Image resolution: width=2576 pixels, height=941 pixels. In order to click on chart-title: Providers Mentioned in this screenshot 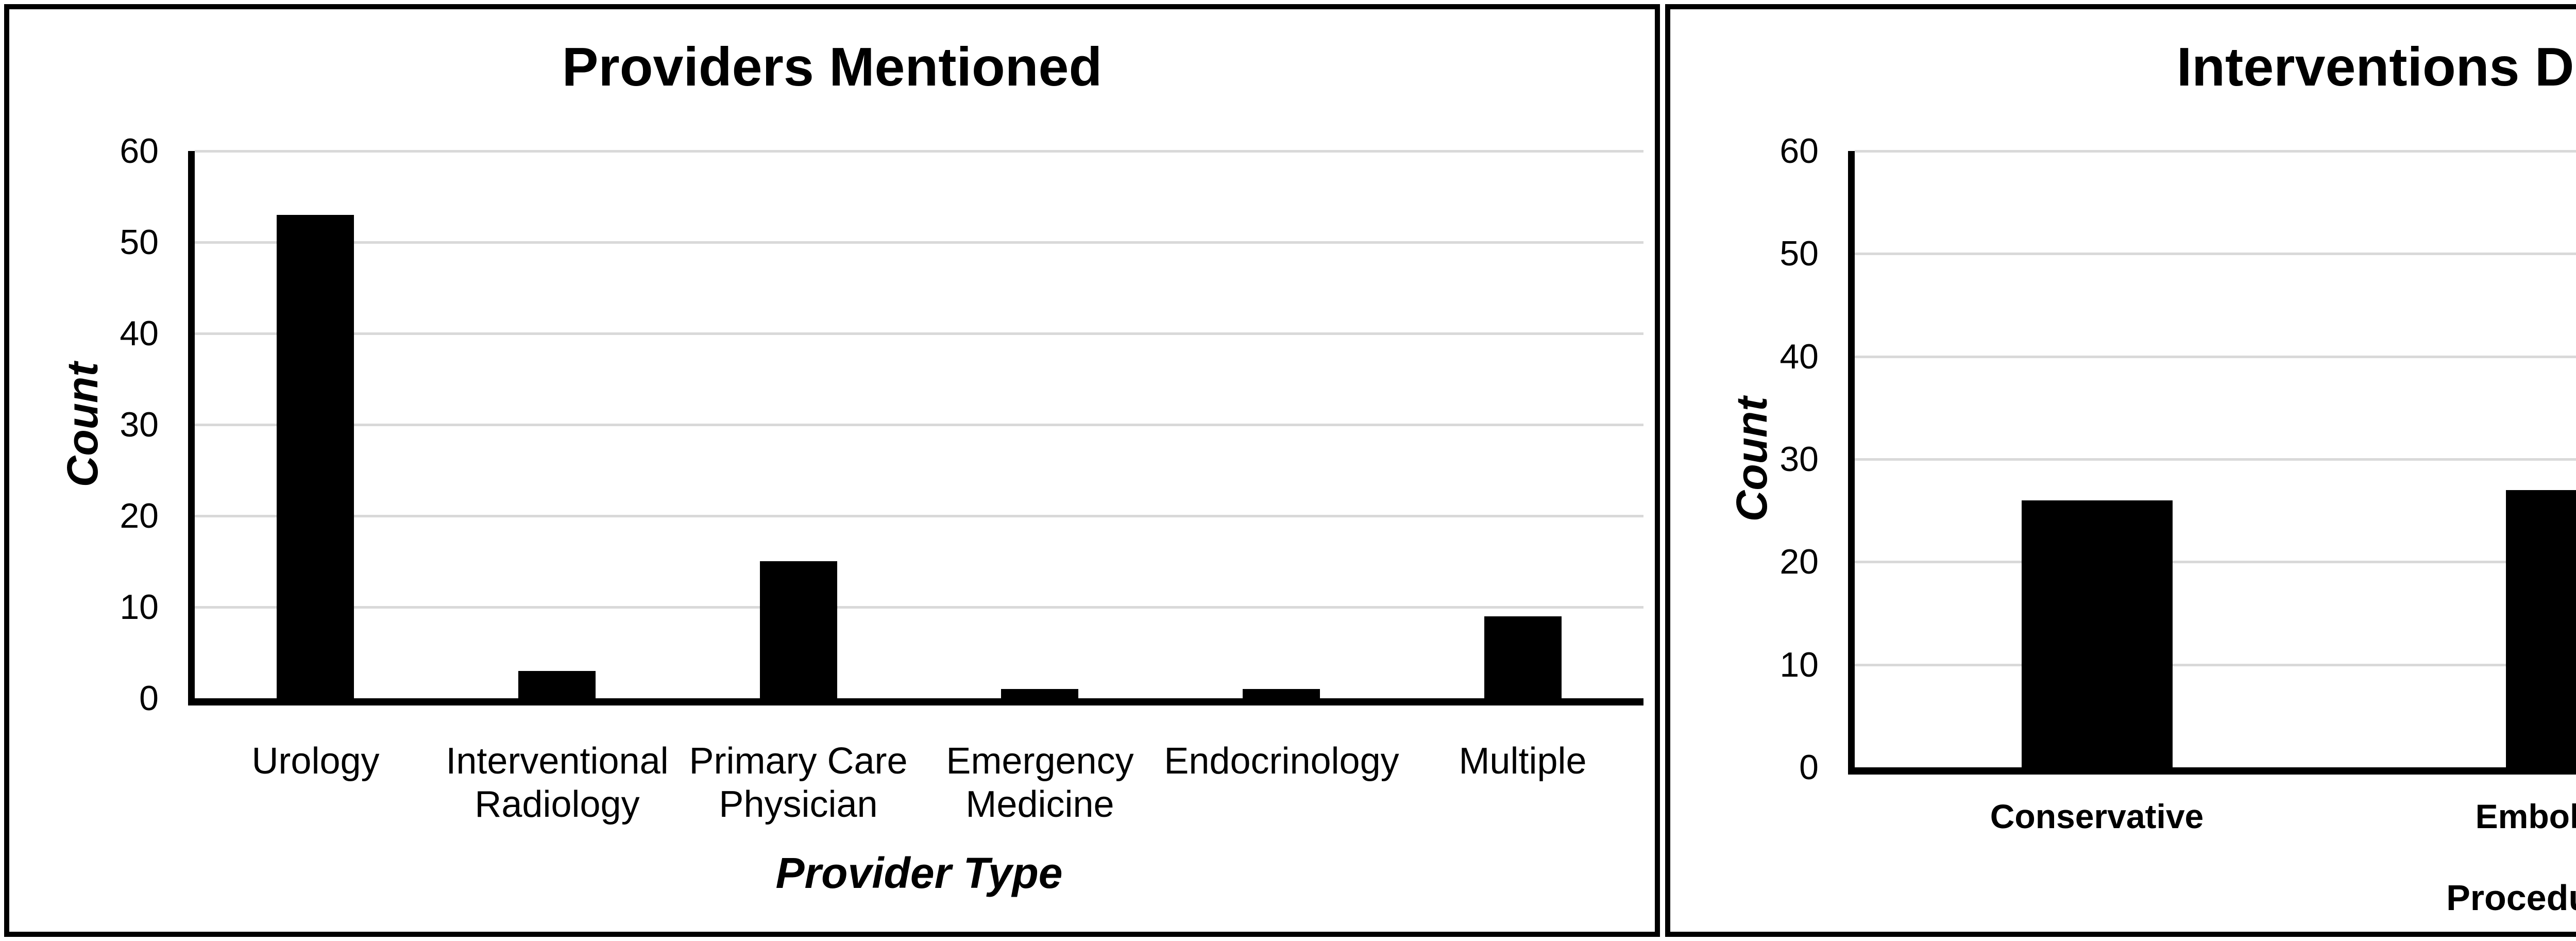, I will do `click(832, 67)`.